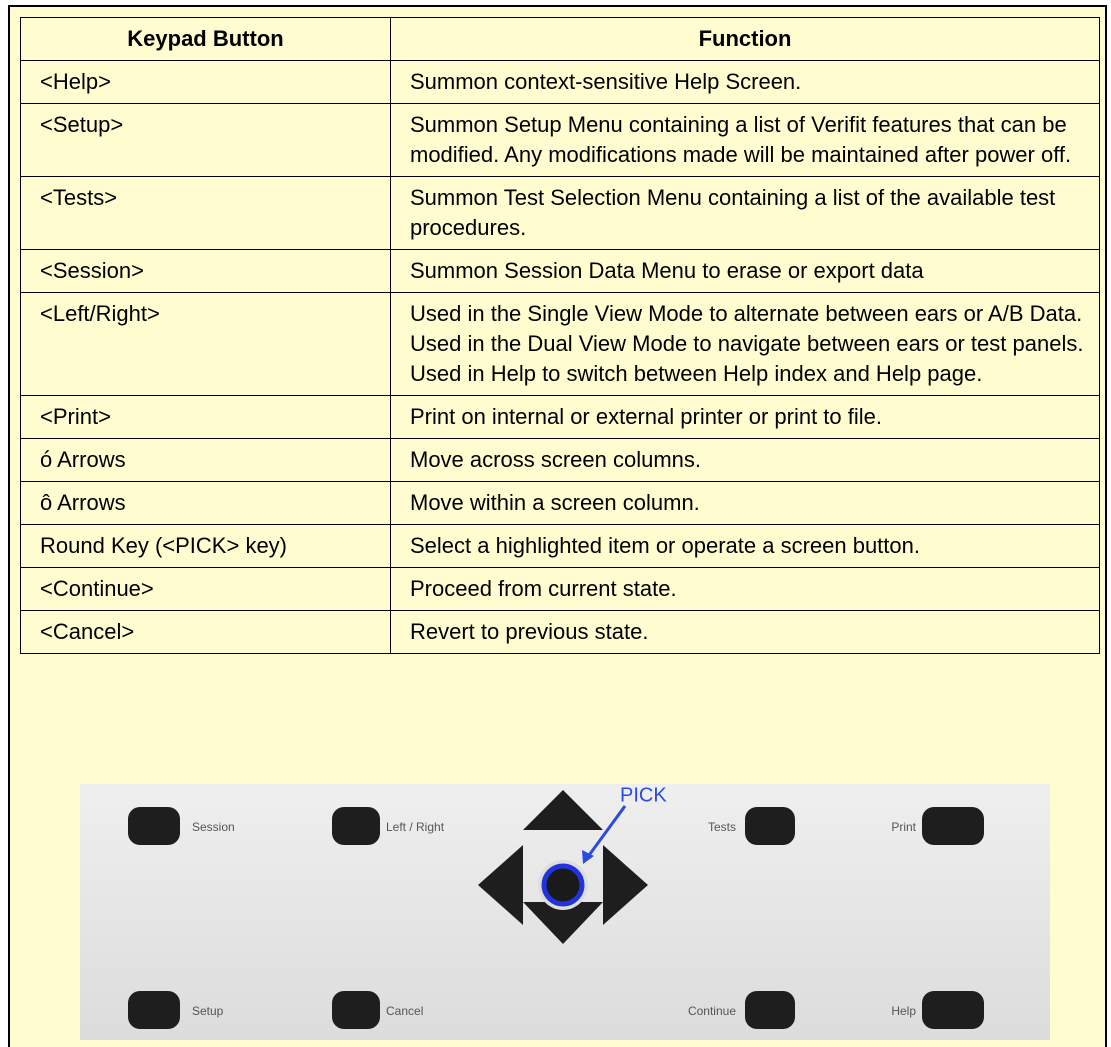 The image size is (1111, 1047). Describe the element at coordinates (205, 39) in the screenshot. I see `header-cell: Keypad Button` at that location.